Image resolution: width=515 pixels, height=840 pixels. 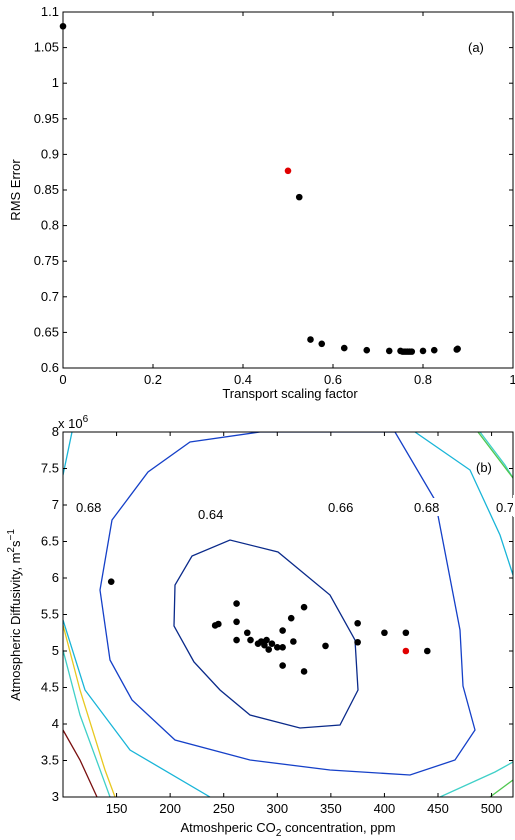 What do you see at coordinates (423, 379) in the screenshot?
I see `a-xtick-label: 0.8` at bounding box center [423, 379].